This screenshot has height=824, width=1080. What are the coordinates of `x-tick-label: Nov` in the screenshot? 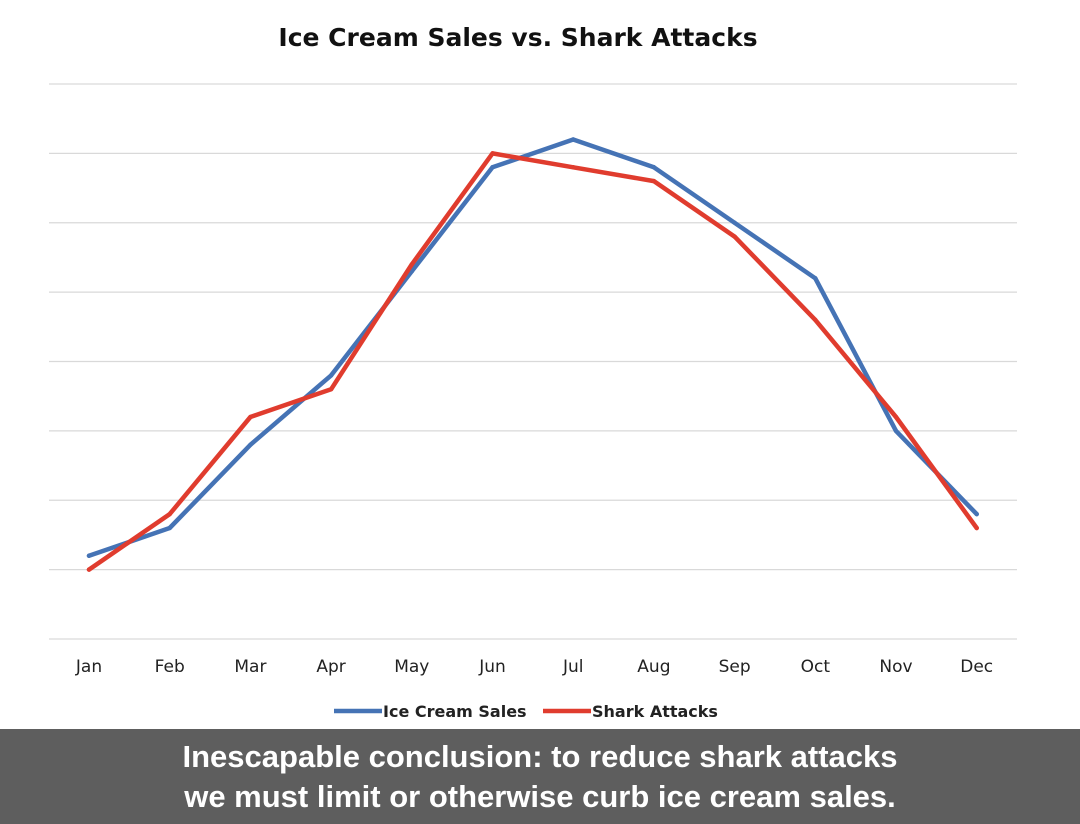 It's located at (895, 667).